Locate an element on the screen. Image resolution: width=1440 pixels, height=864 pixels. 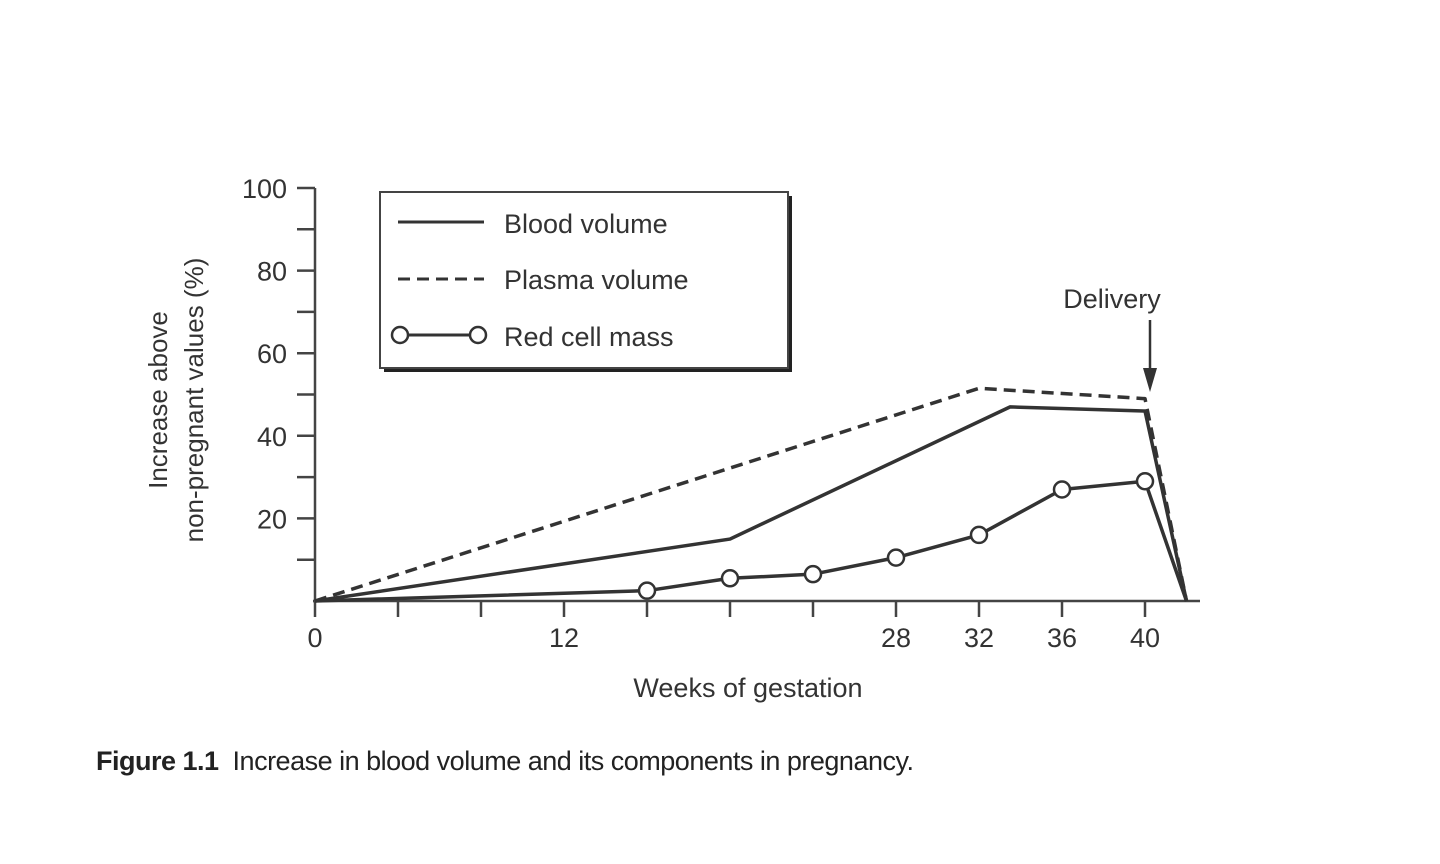
x-tick-label: 28 is located at coordinates (896, 638).